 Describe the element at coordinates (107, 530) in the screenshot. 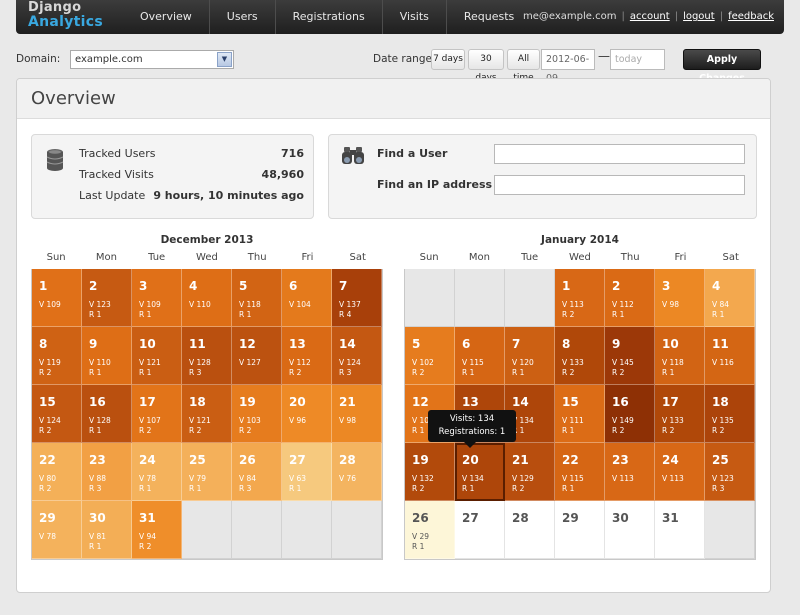

I see `calendar-day-30: 30 V 81 R 1` at that location.